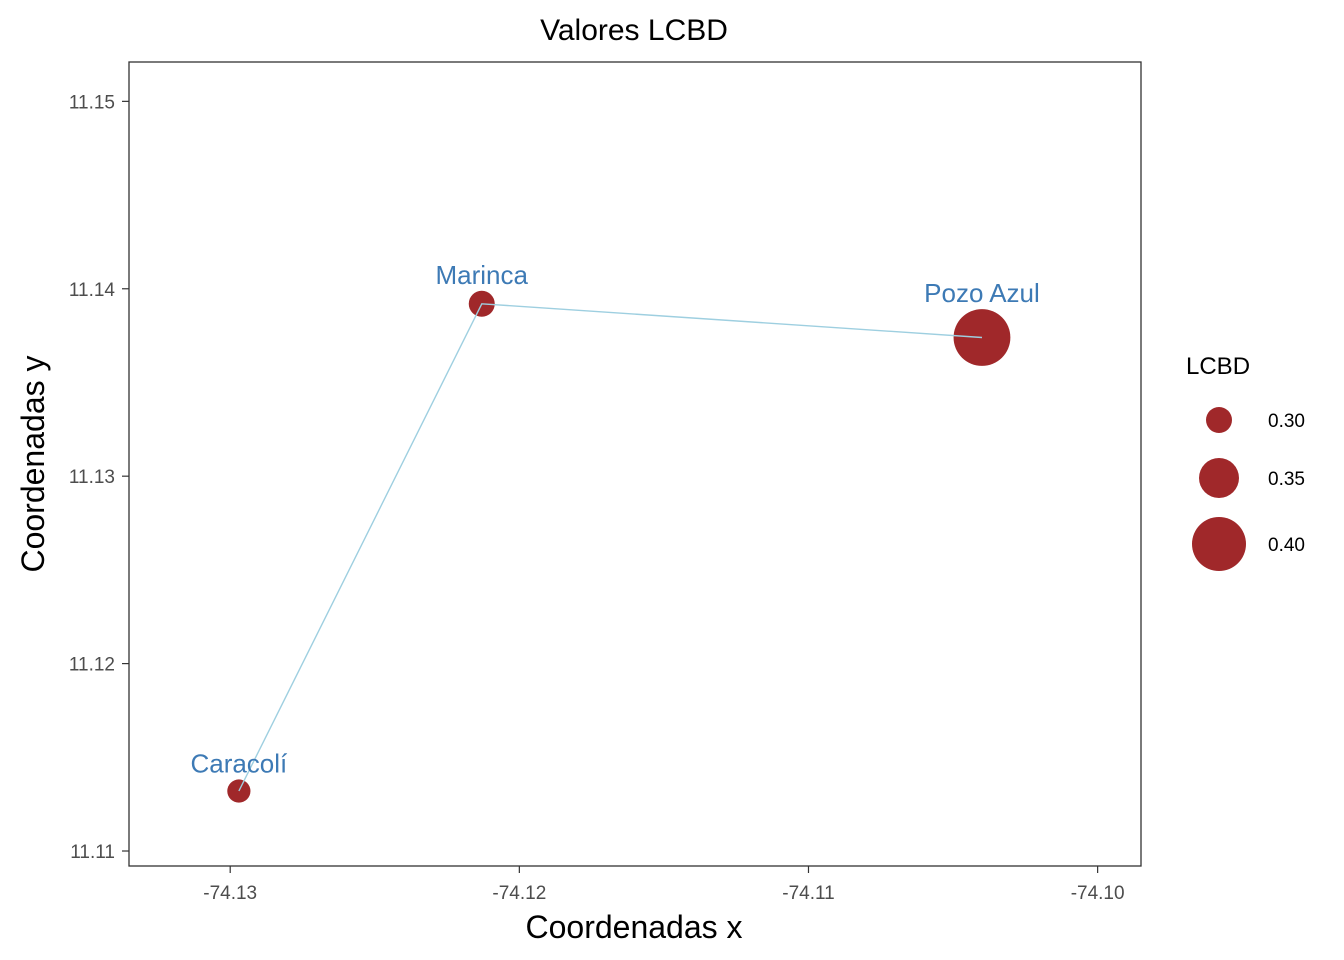  I want to click on x-tick-label: -74.13, so click(230, 893).